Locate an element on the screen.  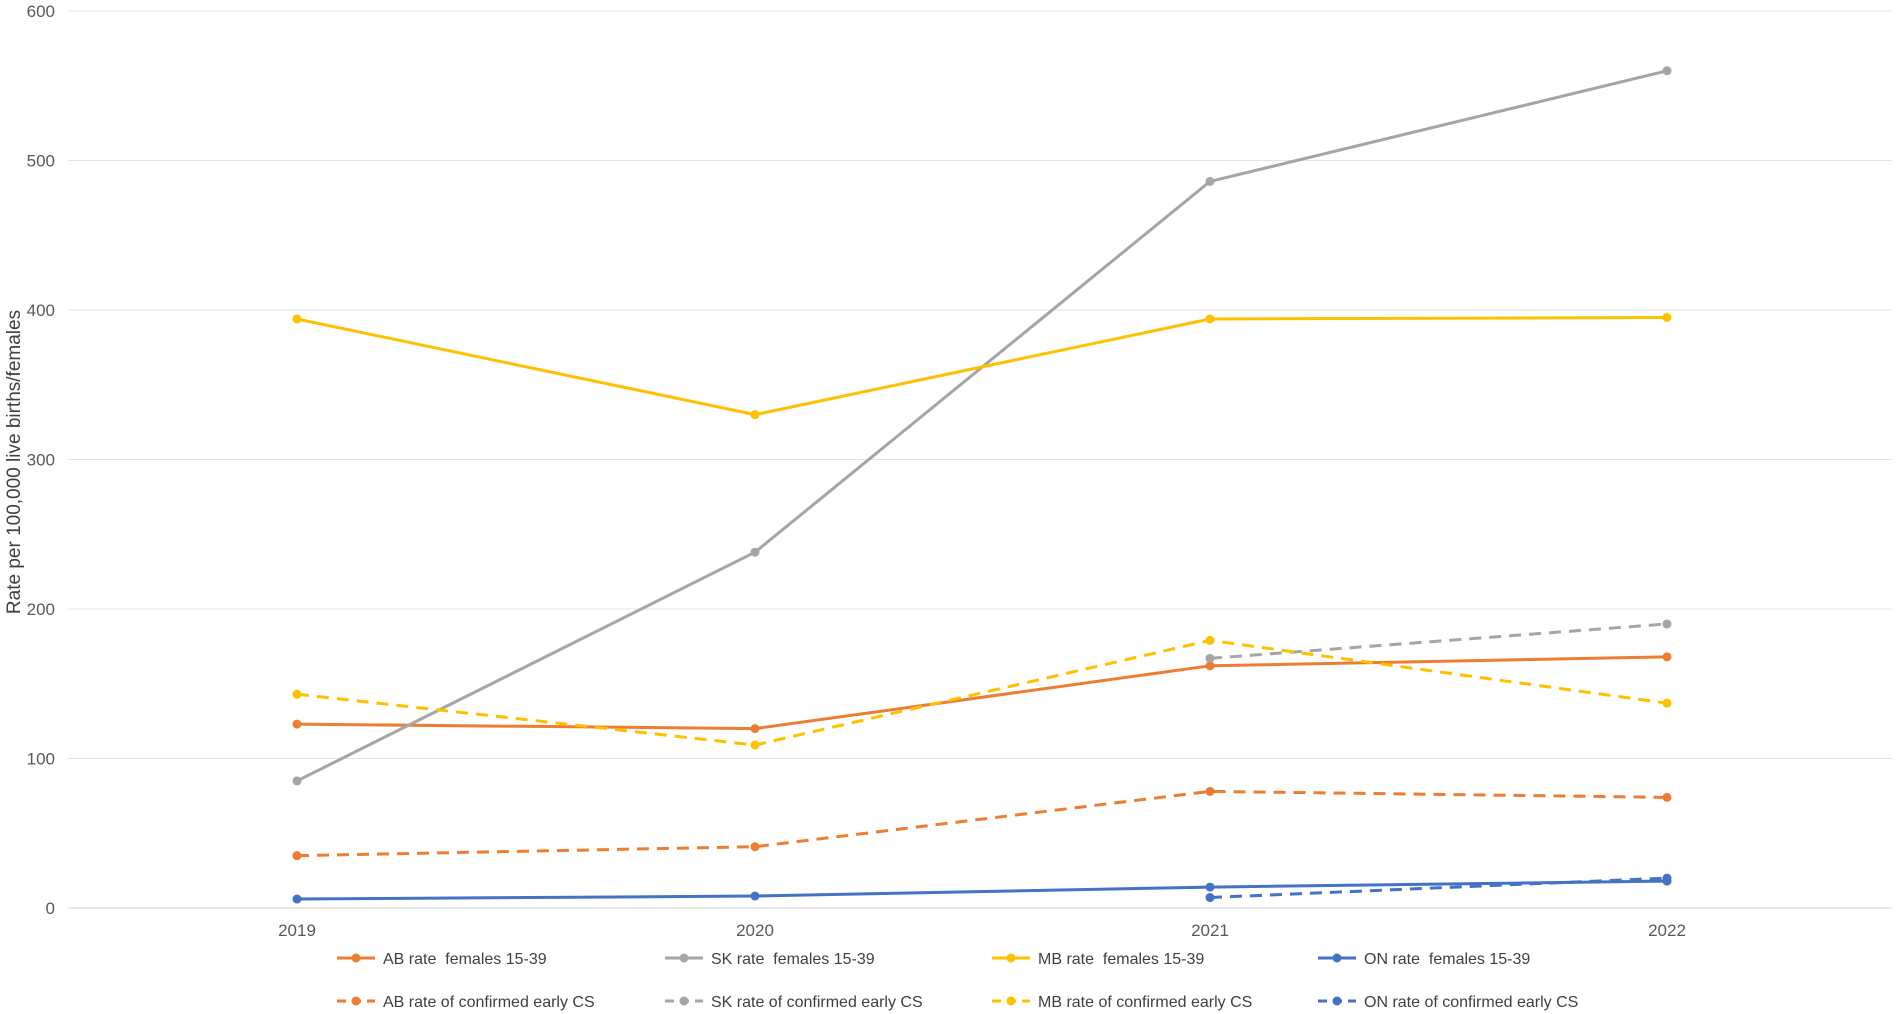
legend-item: AB rate females 15-39 is located at coordinates (442, 959).